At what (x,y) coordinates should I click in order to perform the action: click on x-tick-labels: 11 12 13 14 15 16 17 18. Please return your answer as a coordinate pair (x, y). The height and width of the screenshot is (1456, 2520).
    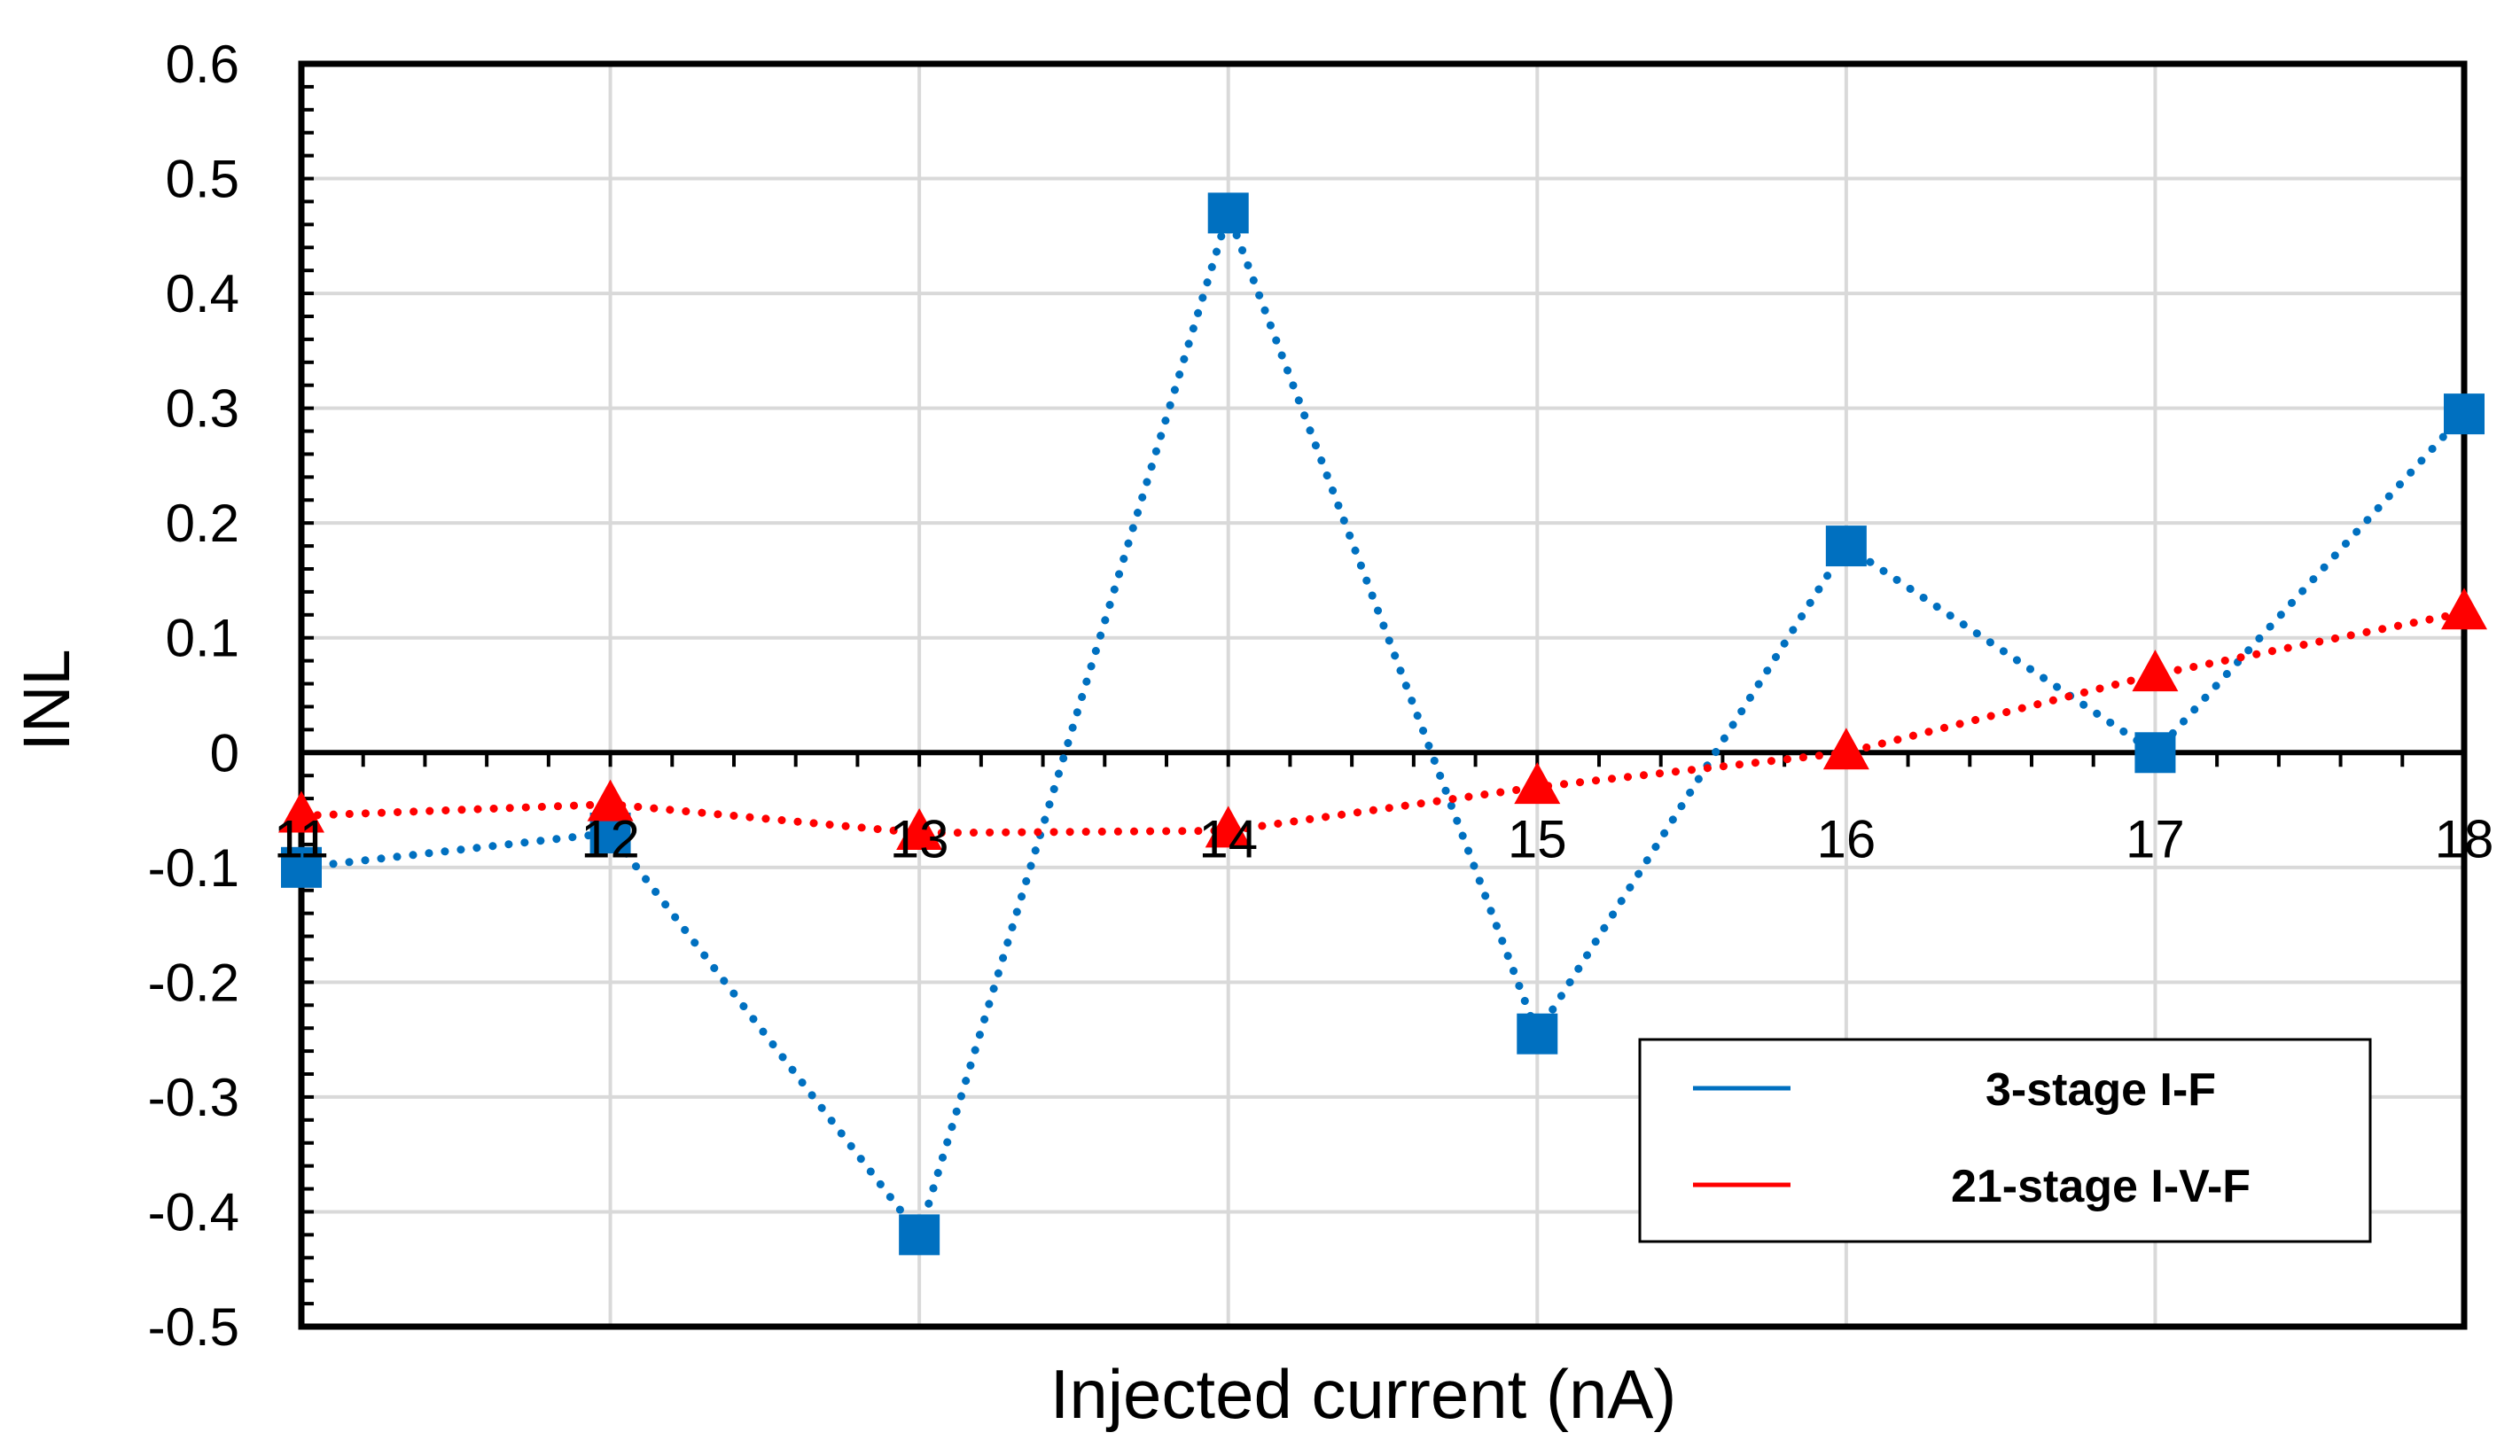
    Looking at the image, I should click on (1384, 838).